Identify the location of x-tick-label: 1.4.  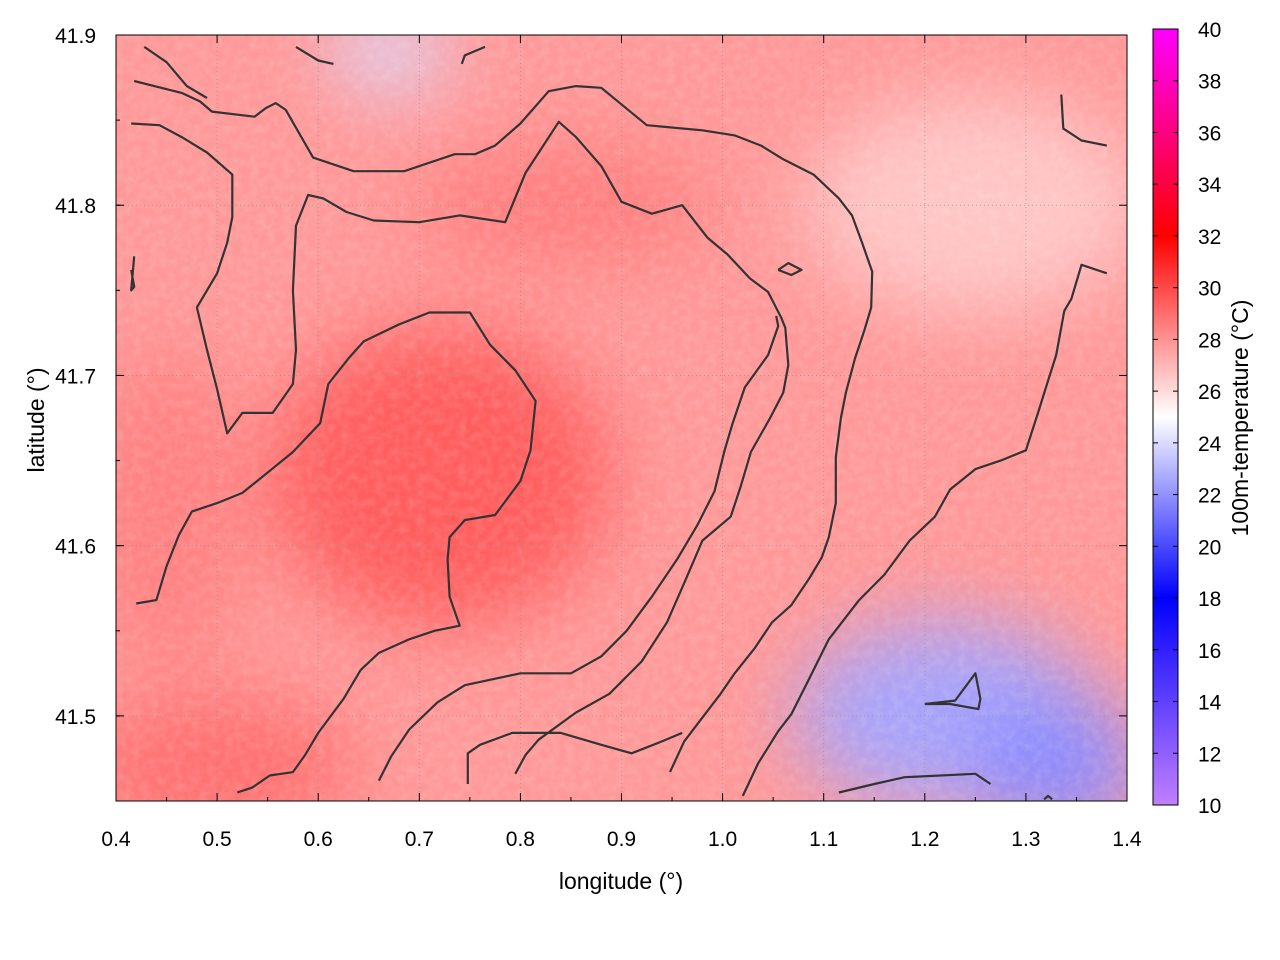
(1127, 839).